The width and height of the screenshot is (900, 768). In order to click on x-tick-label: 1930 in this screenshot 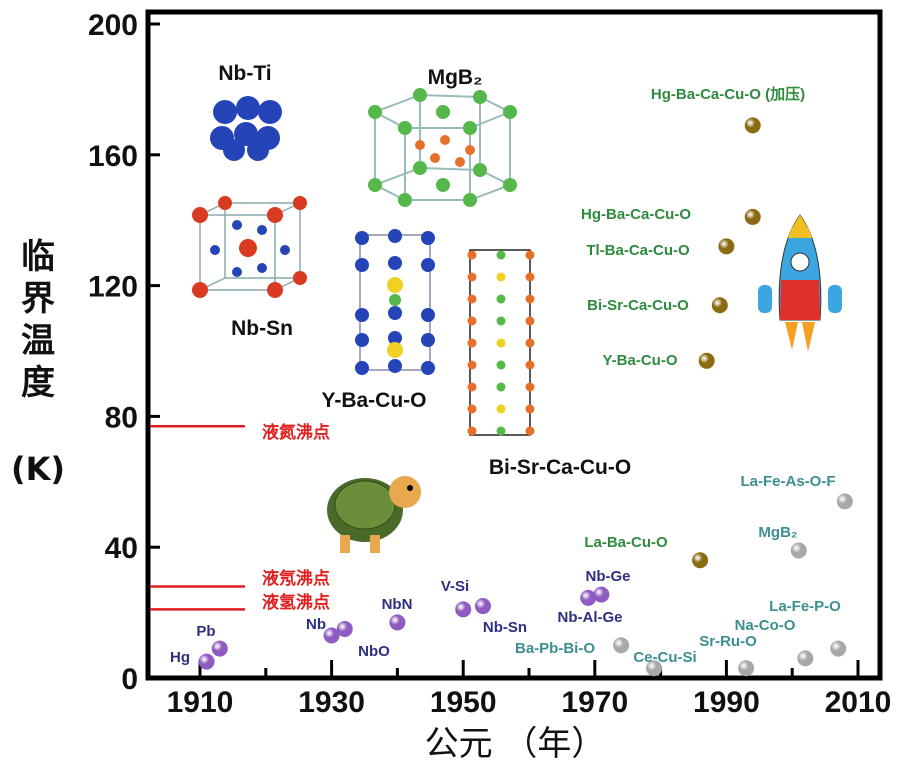, I will do `click(331, 702)`.